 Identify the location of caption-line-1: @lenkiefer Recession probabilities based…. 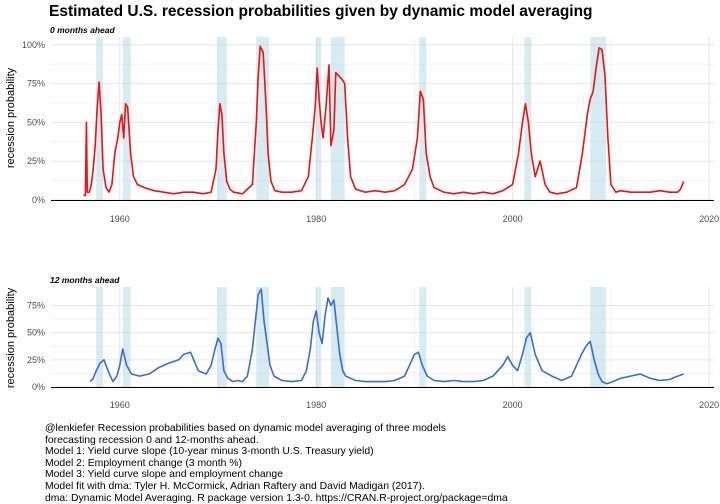
(245, 428).